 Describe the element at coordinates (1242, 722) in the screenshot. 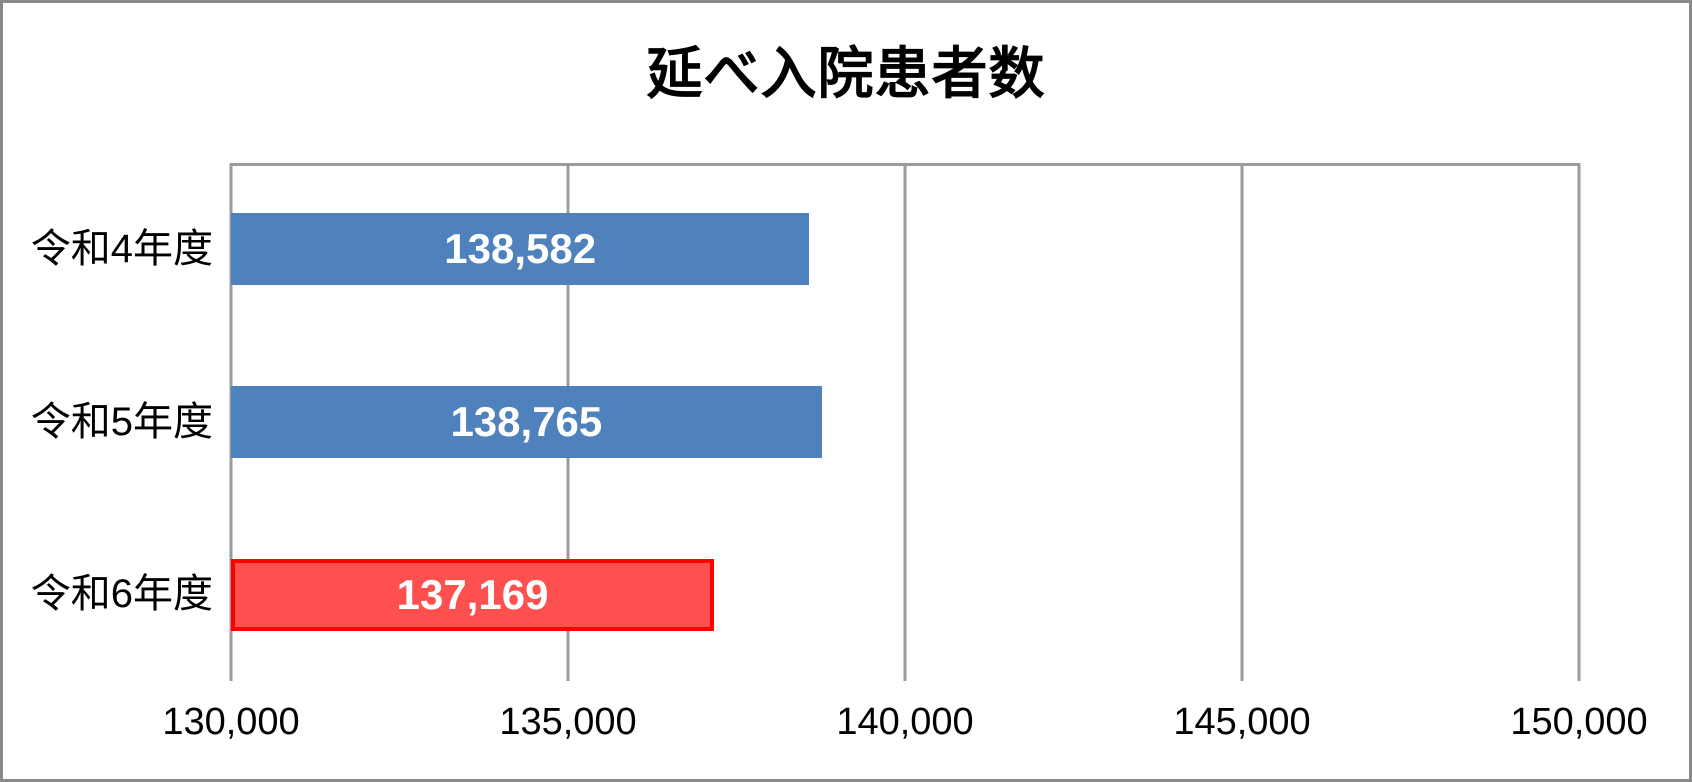

I see `x-tick-label: 145,000` at that location.